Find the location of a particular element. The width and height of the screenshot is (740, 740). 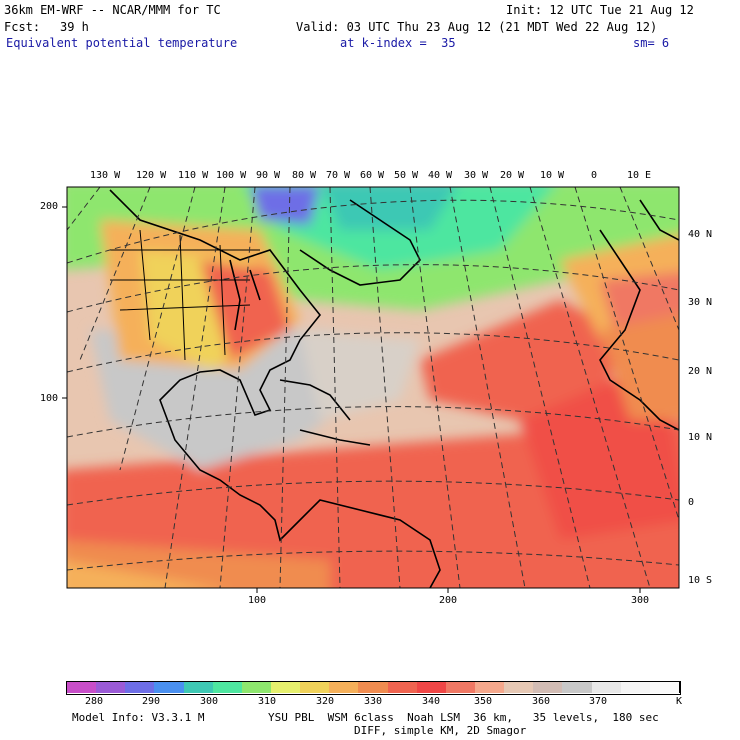

model-info: Model Info: V3.3.1 M is located at coordinates (138, 717).